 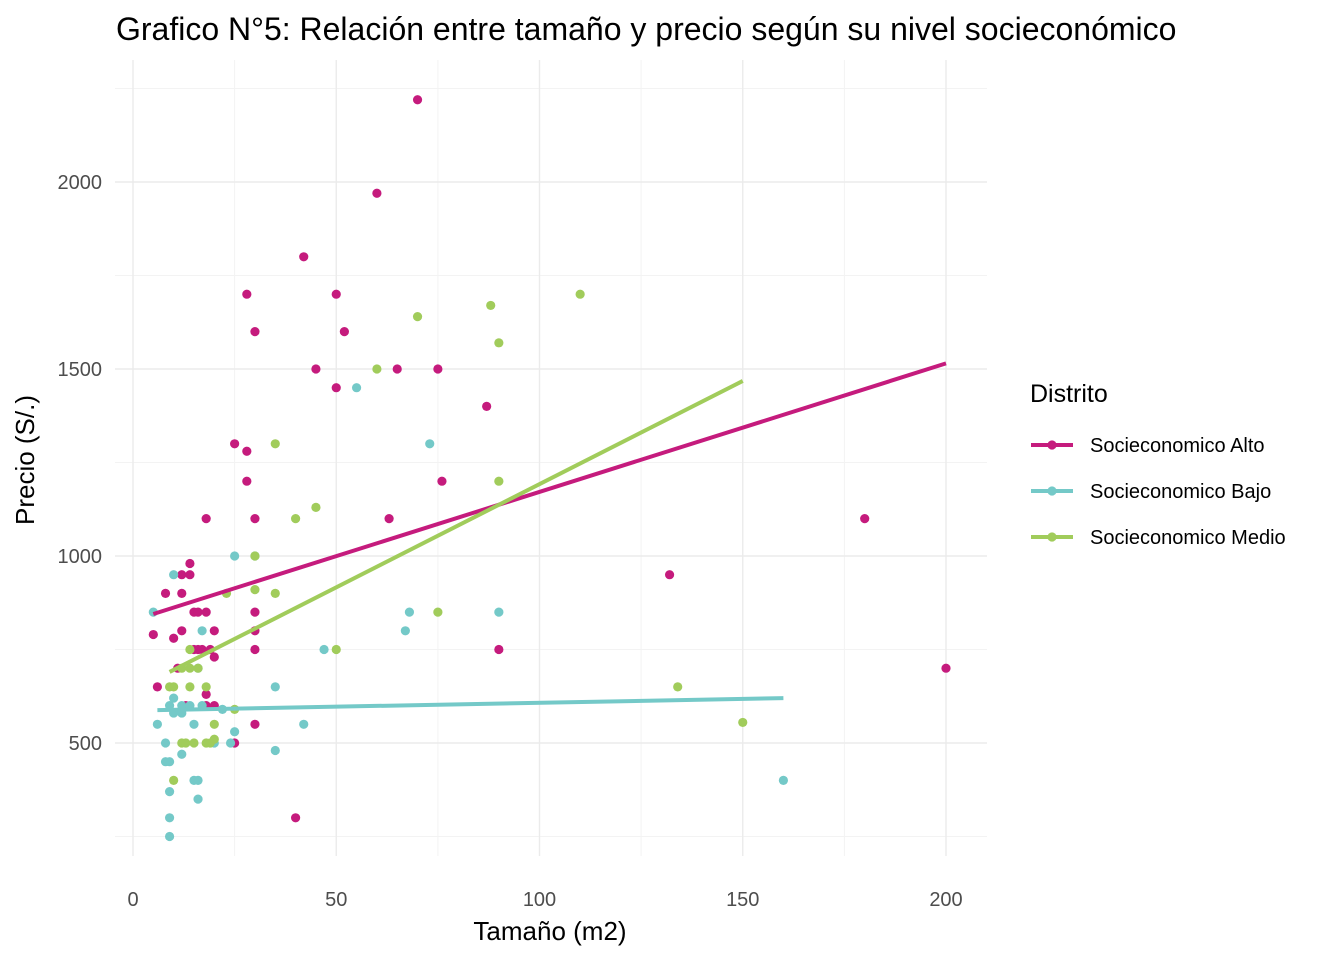 I want to click on y-tick-label: 500, so click(x=85, y=744).